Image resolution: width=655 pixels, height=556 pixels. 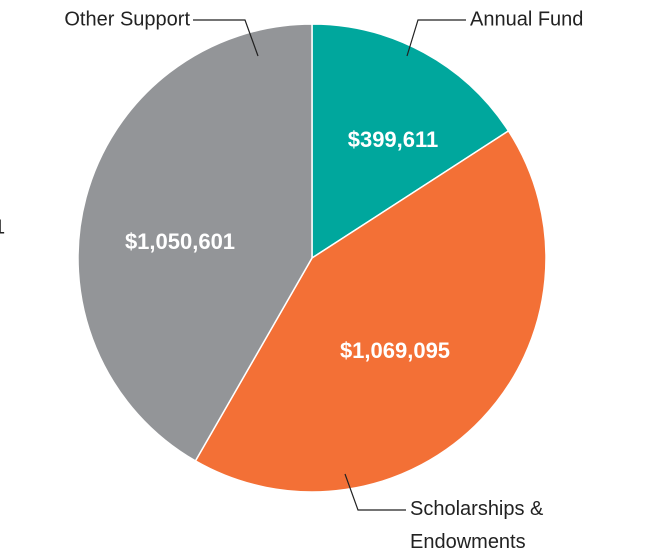 I want to click on pie-slice, so click(x=410, y=141).